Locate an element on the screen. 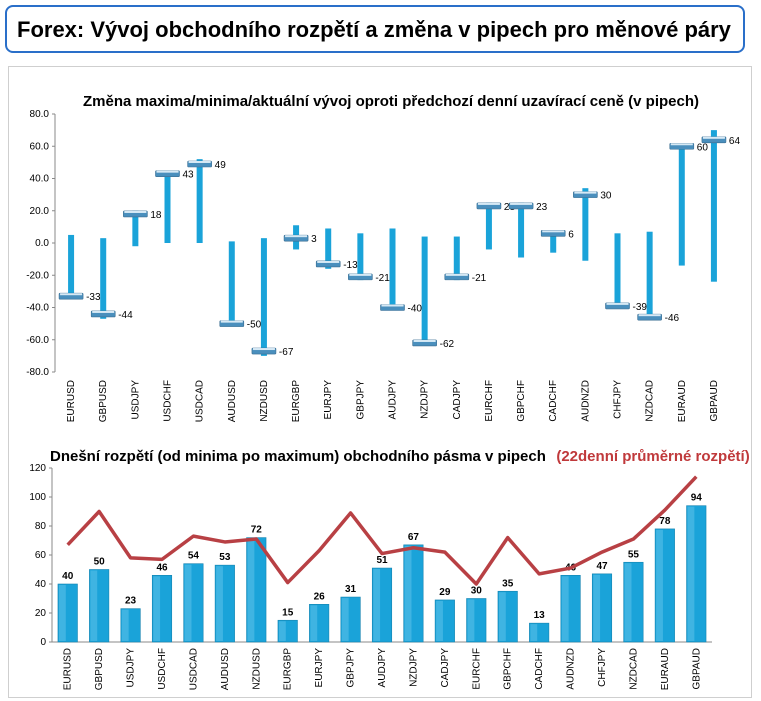  current-value-label: -40 is located at coordinates (415, 309).